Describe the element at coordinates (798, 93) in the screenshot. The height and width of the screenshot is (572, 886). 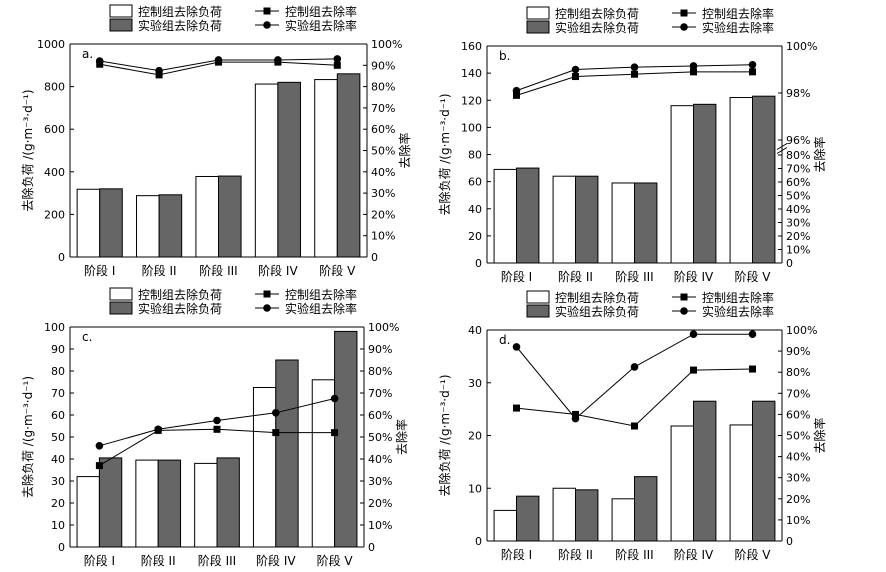
I see `y2-tick-label: 98%` at that location.